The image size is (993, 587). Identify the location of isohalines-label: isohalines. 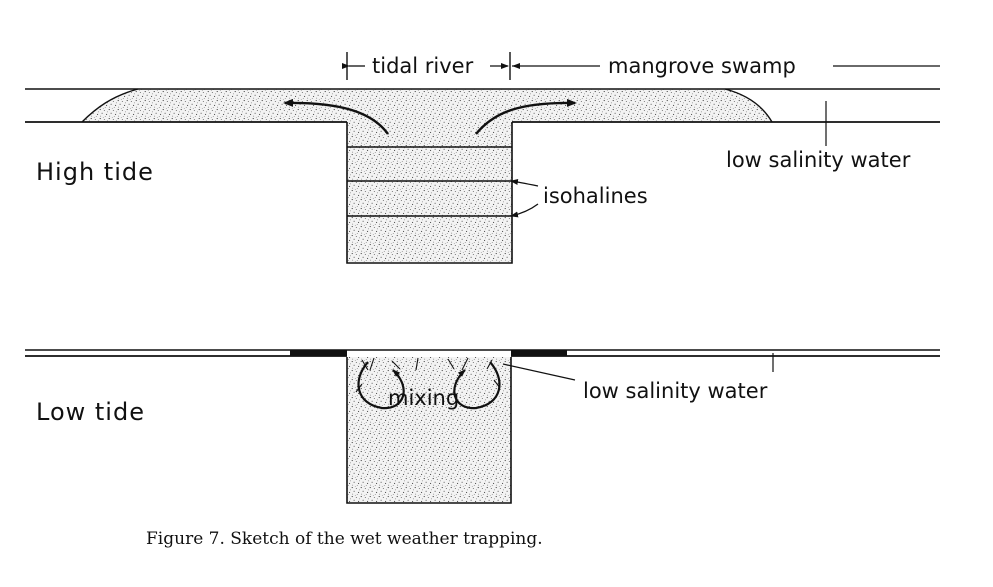
(595, 196).